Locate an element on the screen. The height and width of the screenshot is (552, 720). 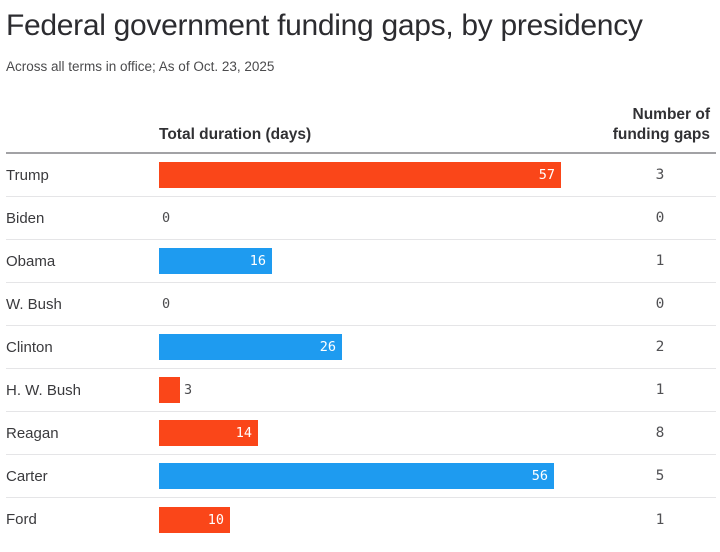
table-row: Biden 0 0 is located at coordinates (361, 218).